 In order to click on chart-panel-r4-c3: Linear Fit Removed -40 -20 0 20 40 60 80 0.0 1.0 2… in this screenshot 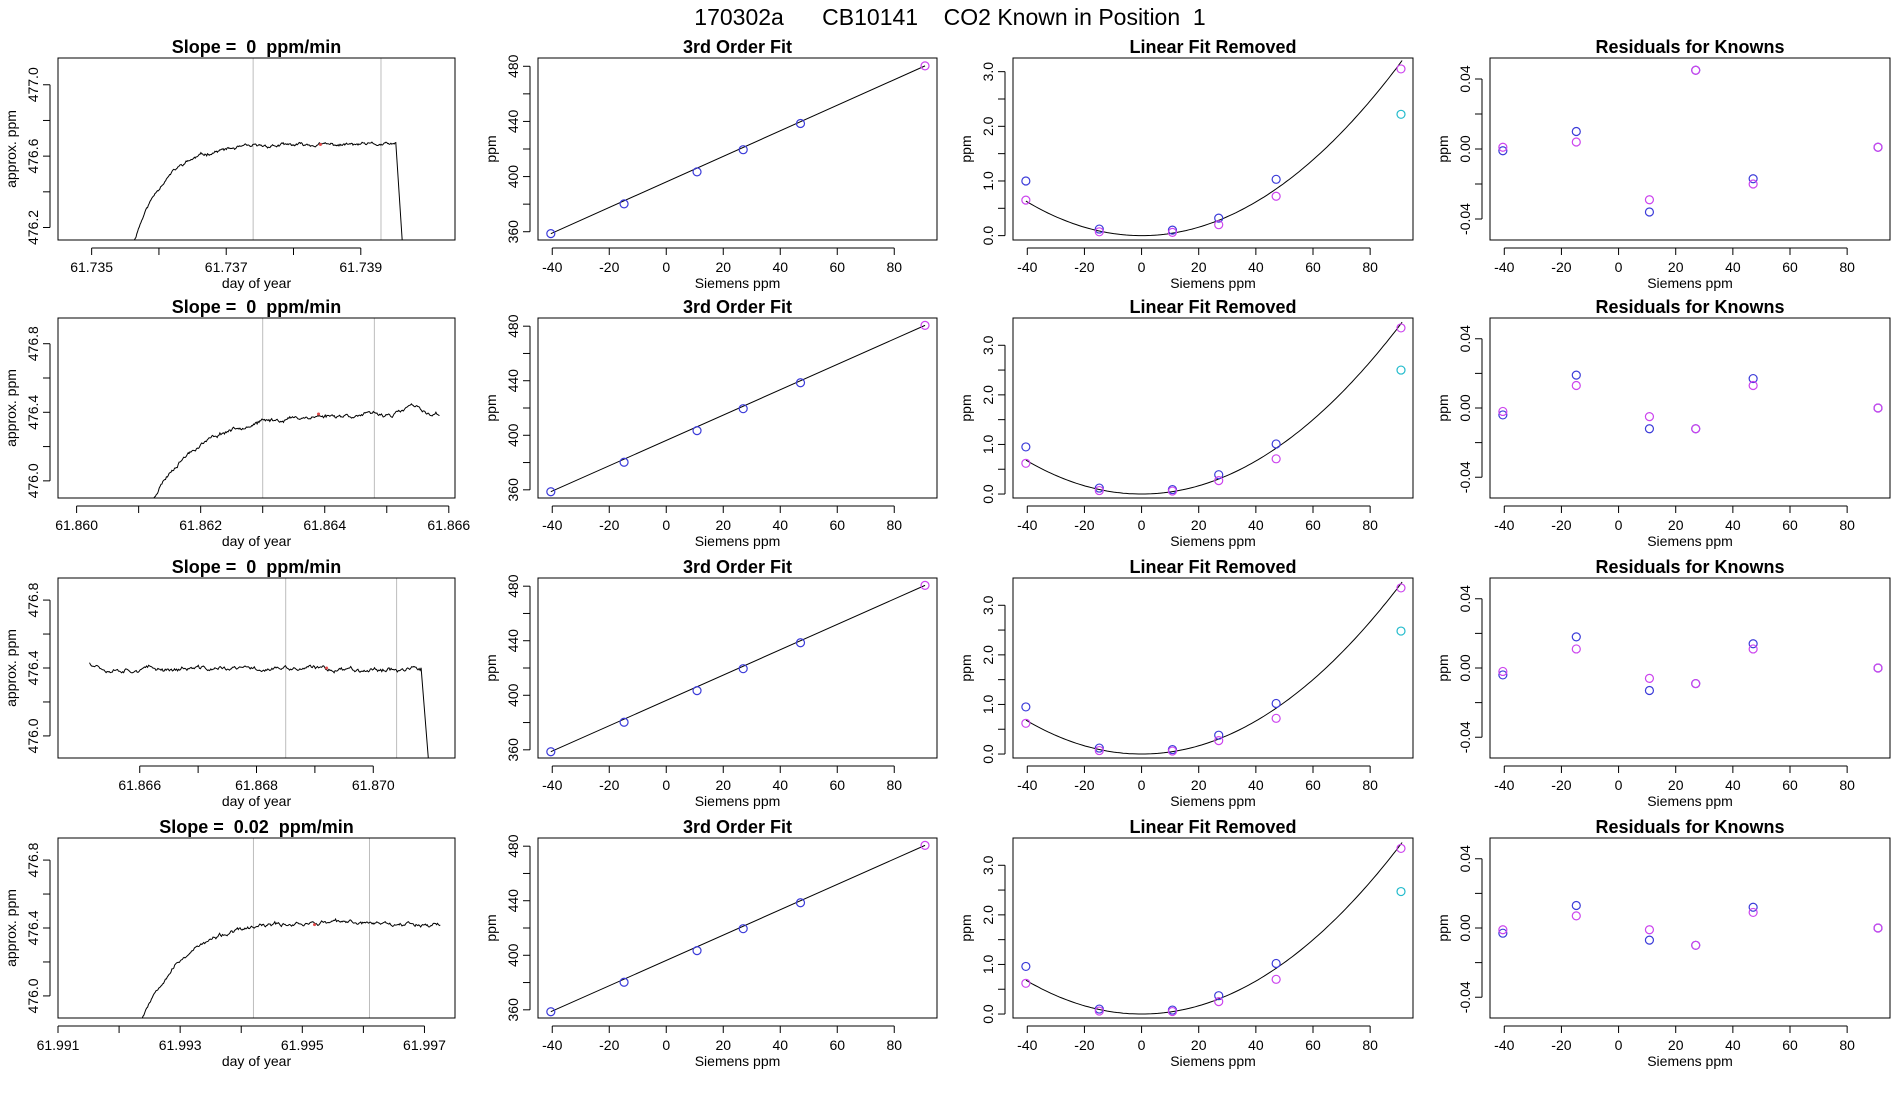, I will do `click(1186, 943)`.